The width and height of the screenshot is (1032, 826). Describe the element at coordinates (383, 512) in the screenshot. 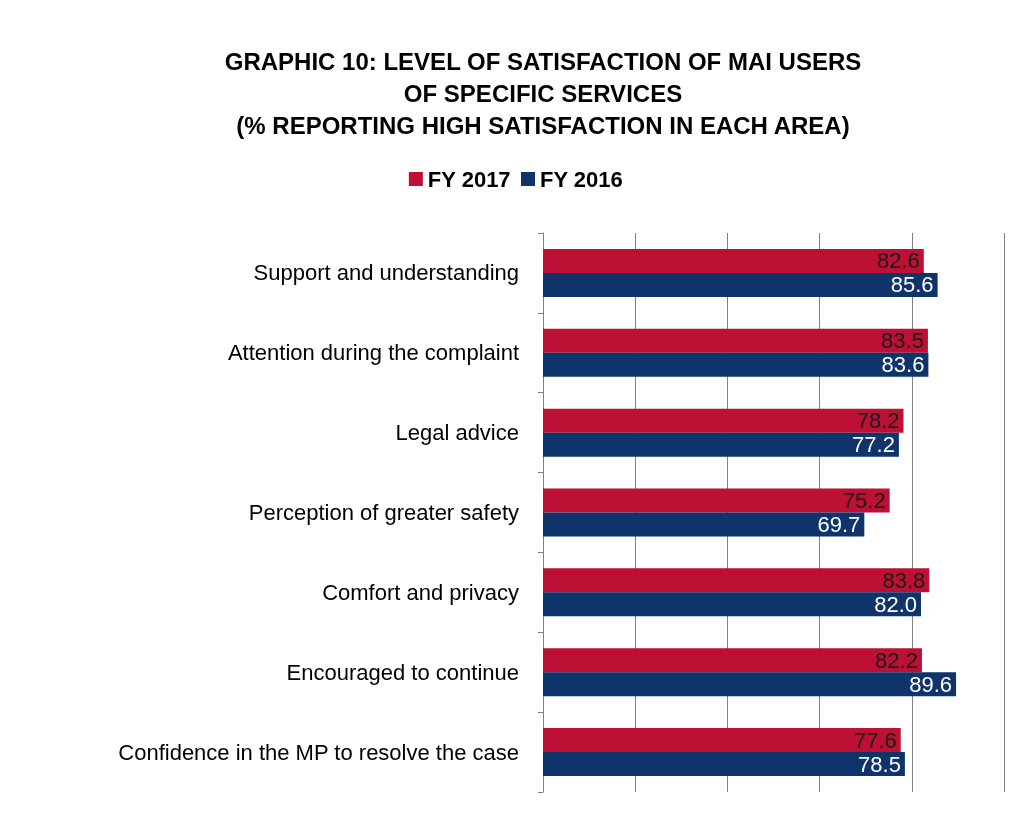

I see `y-tick-label: Perception of greater safety` at that location.